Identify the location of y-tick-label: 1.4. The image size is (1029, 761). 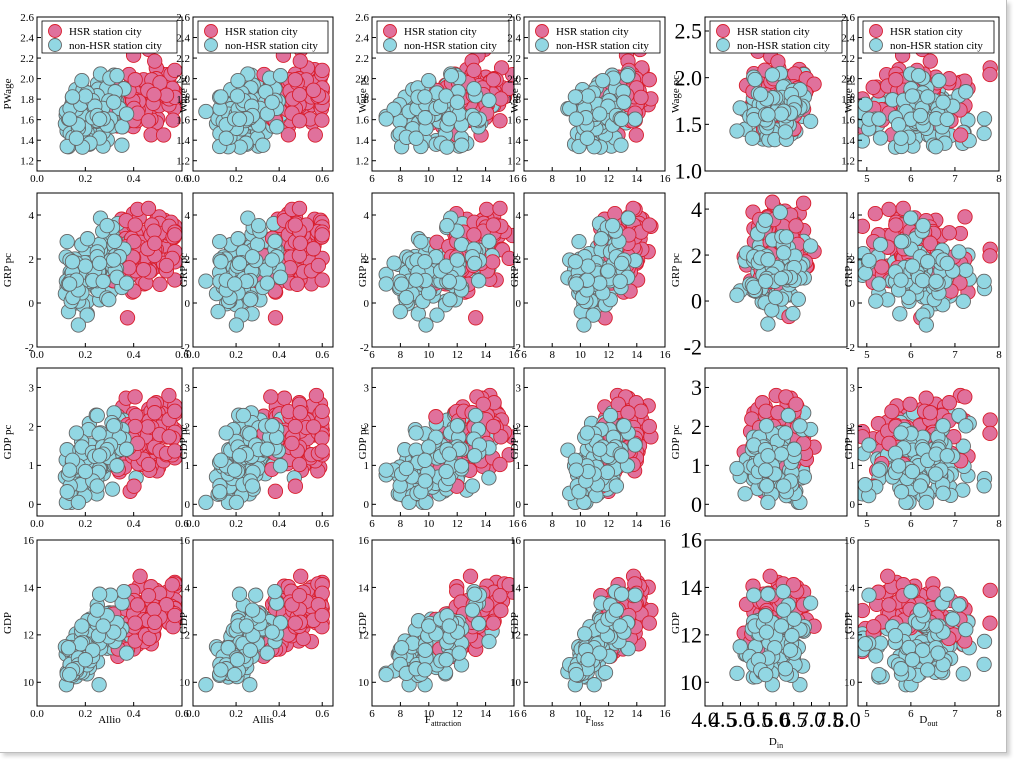
(514, 141).